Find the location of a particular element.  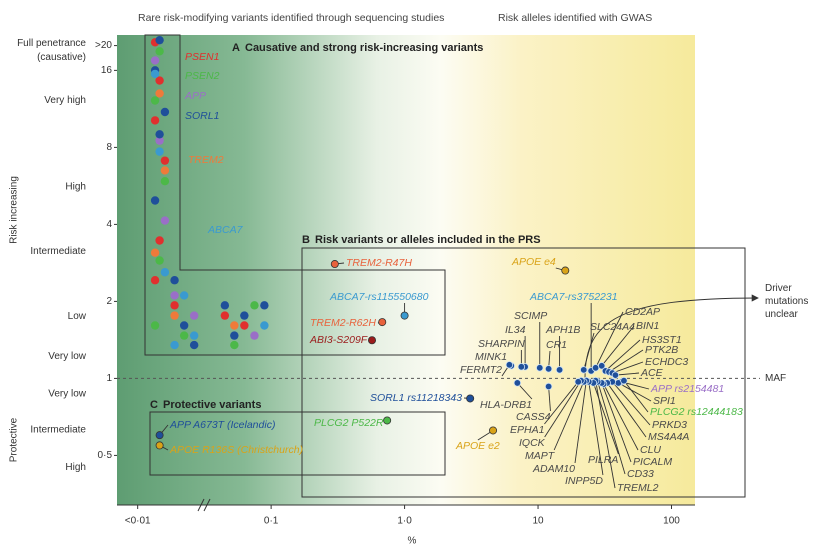

locus-label: MINK1 is located at coordinates (491, 357).